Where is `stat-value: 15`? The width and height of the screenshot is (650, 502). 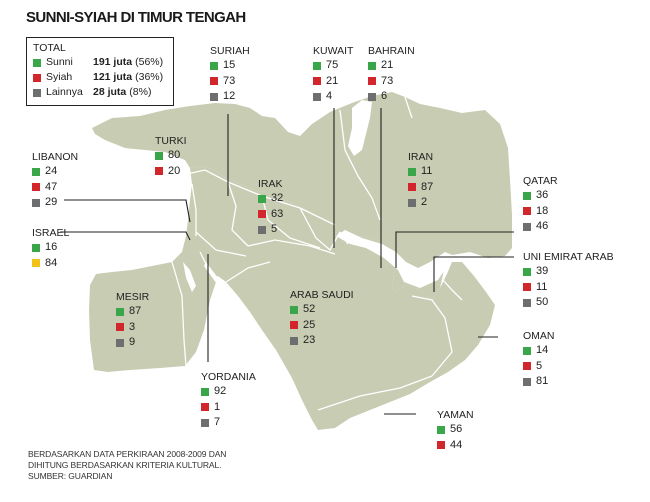 stat-value: 15 is located at coordinates (229, 65).